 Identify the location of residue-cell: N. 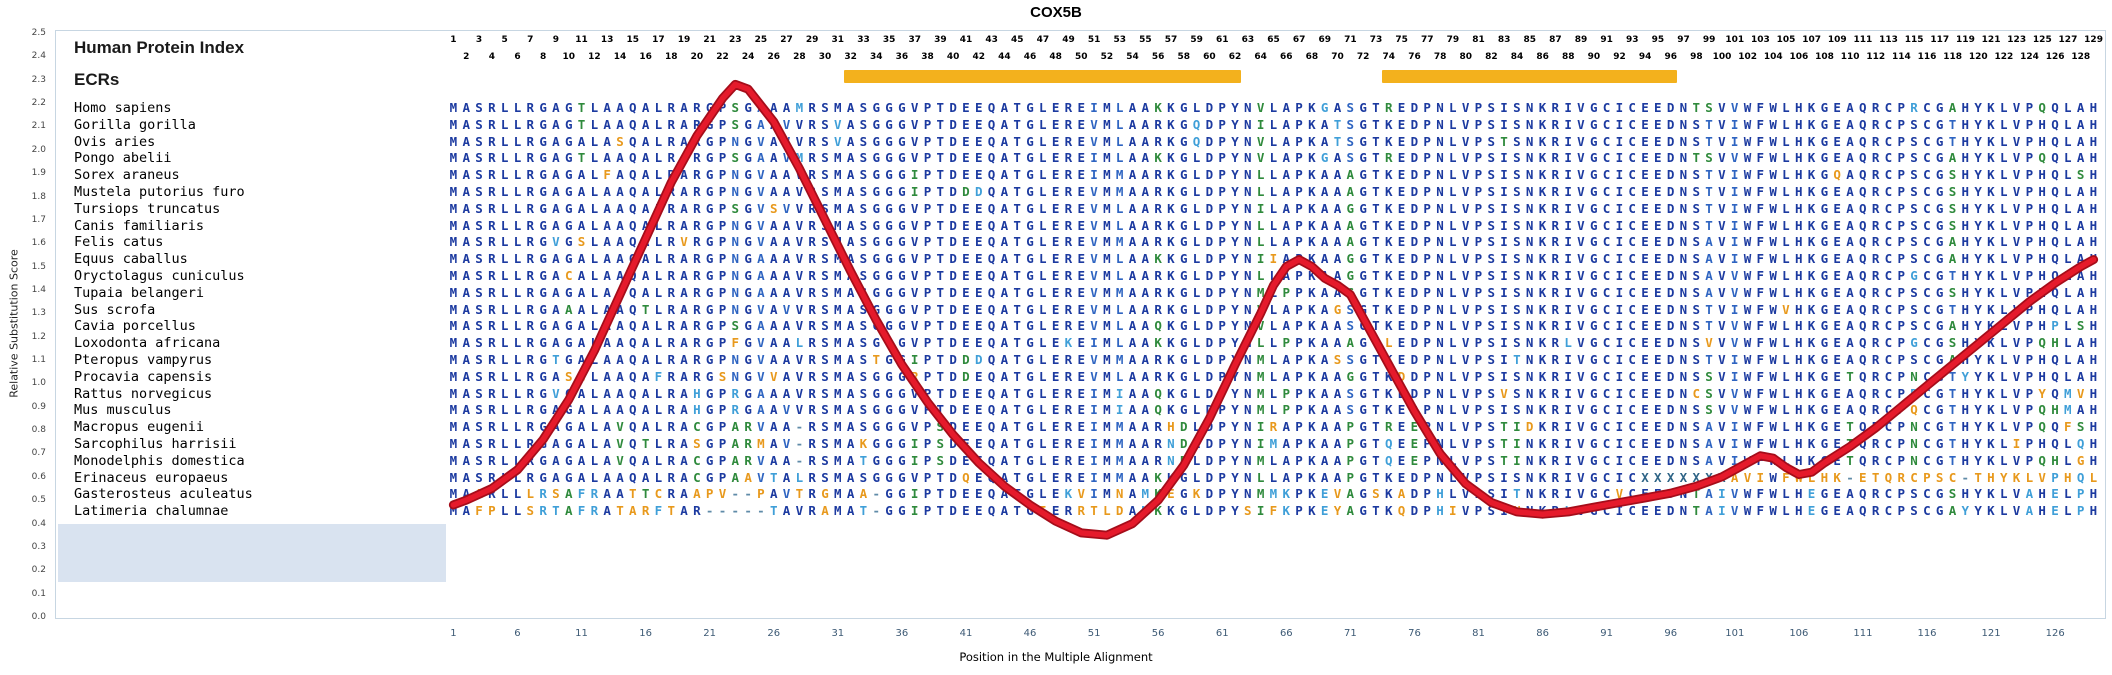
(1683, 494).